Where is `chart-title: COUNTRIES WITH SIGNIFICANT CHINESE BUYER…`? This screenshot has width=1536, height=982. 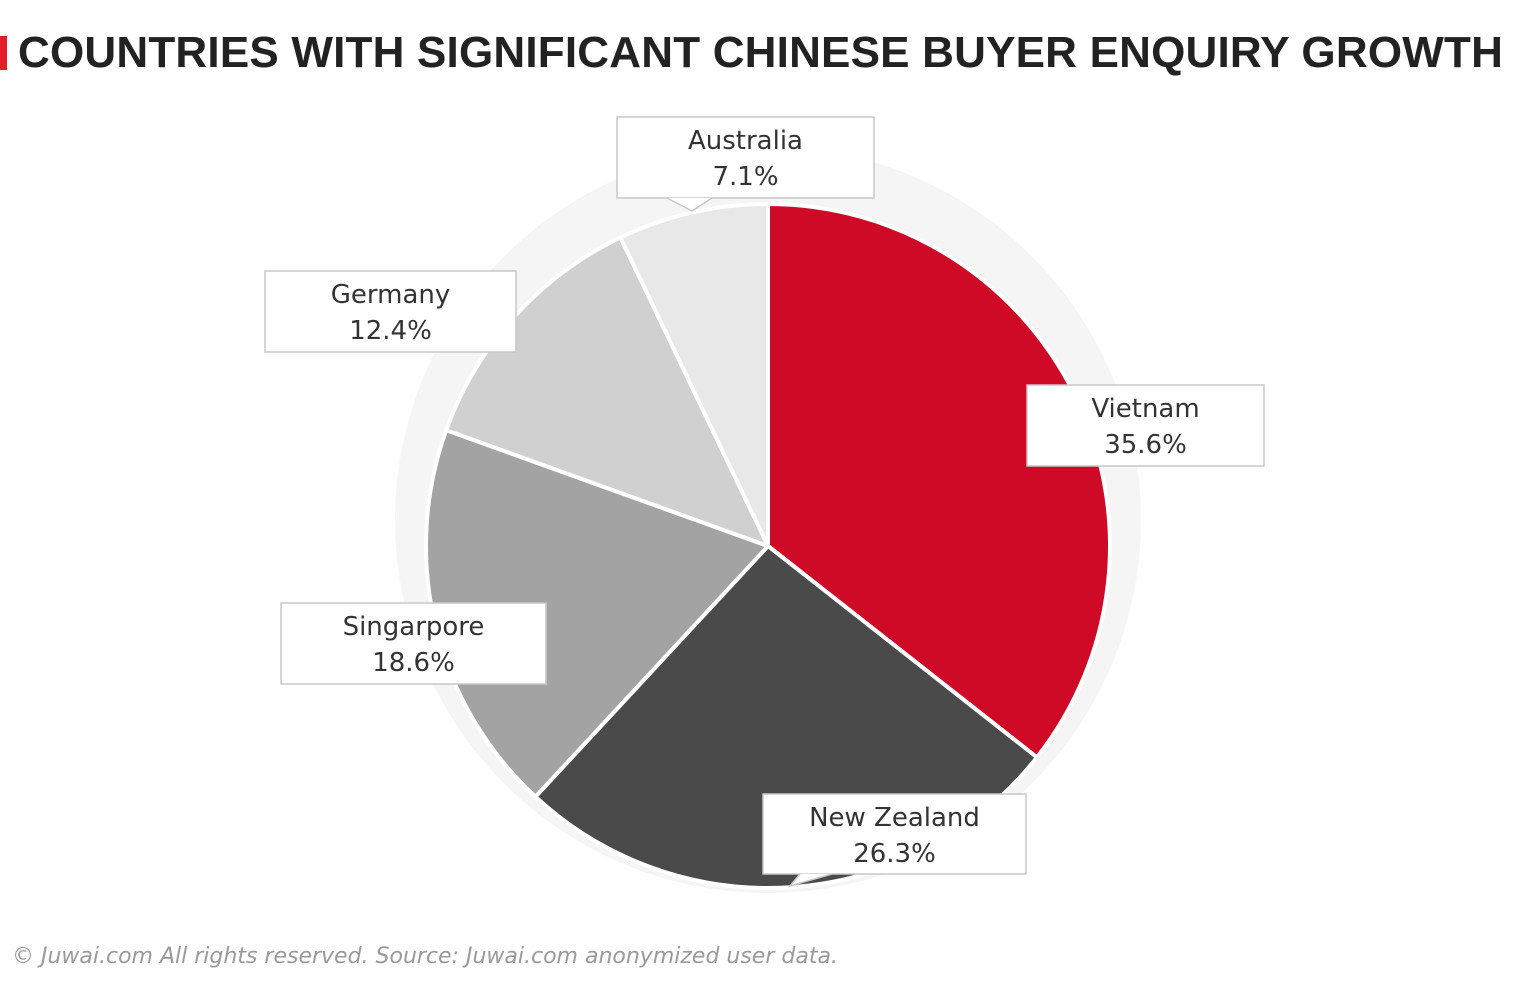
chart-title: COUNTRIES WITH SIGNIFICANT CHINESE BUYER… is located at coordinates (761, 52).